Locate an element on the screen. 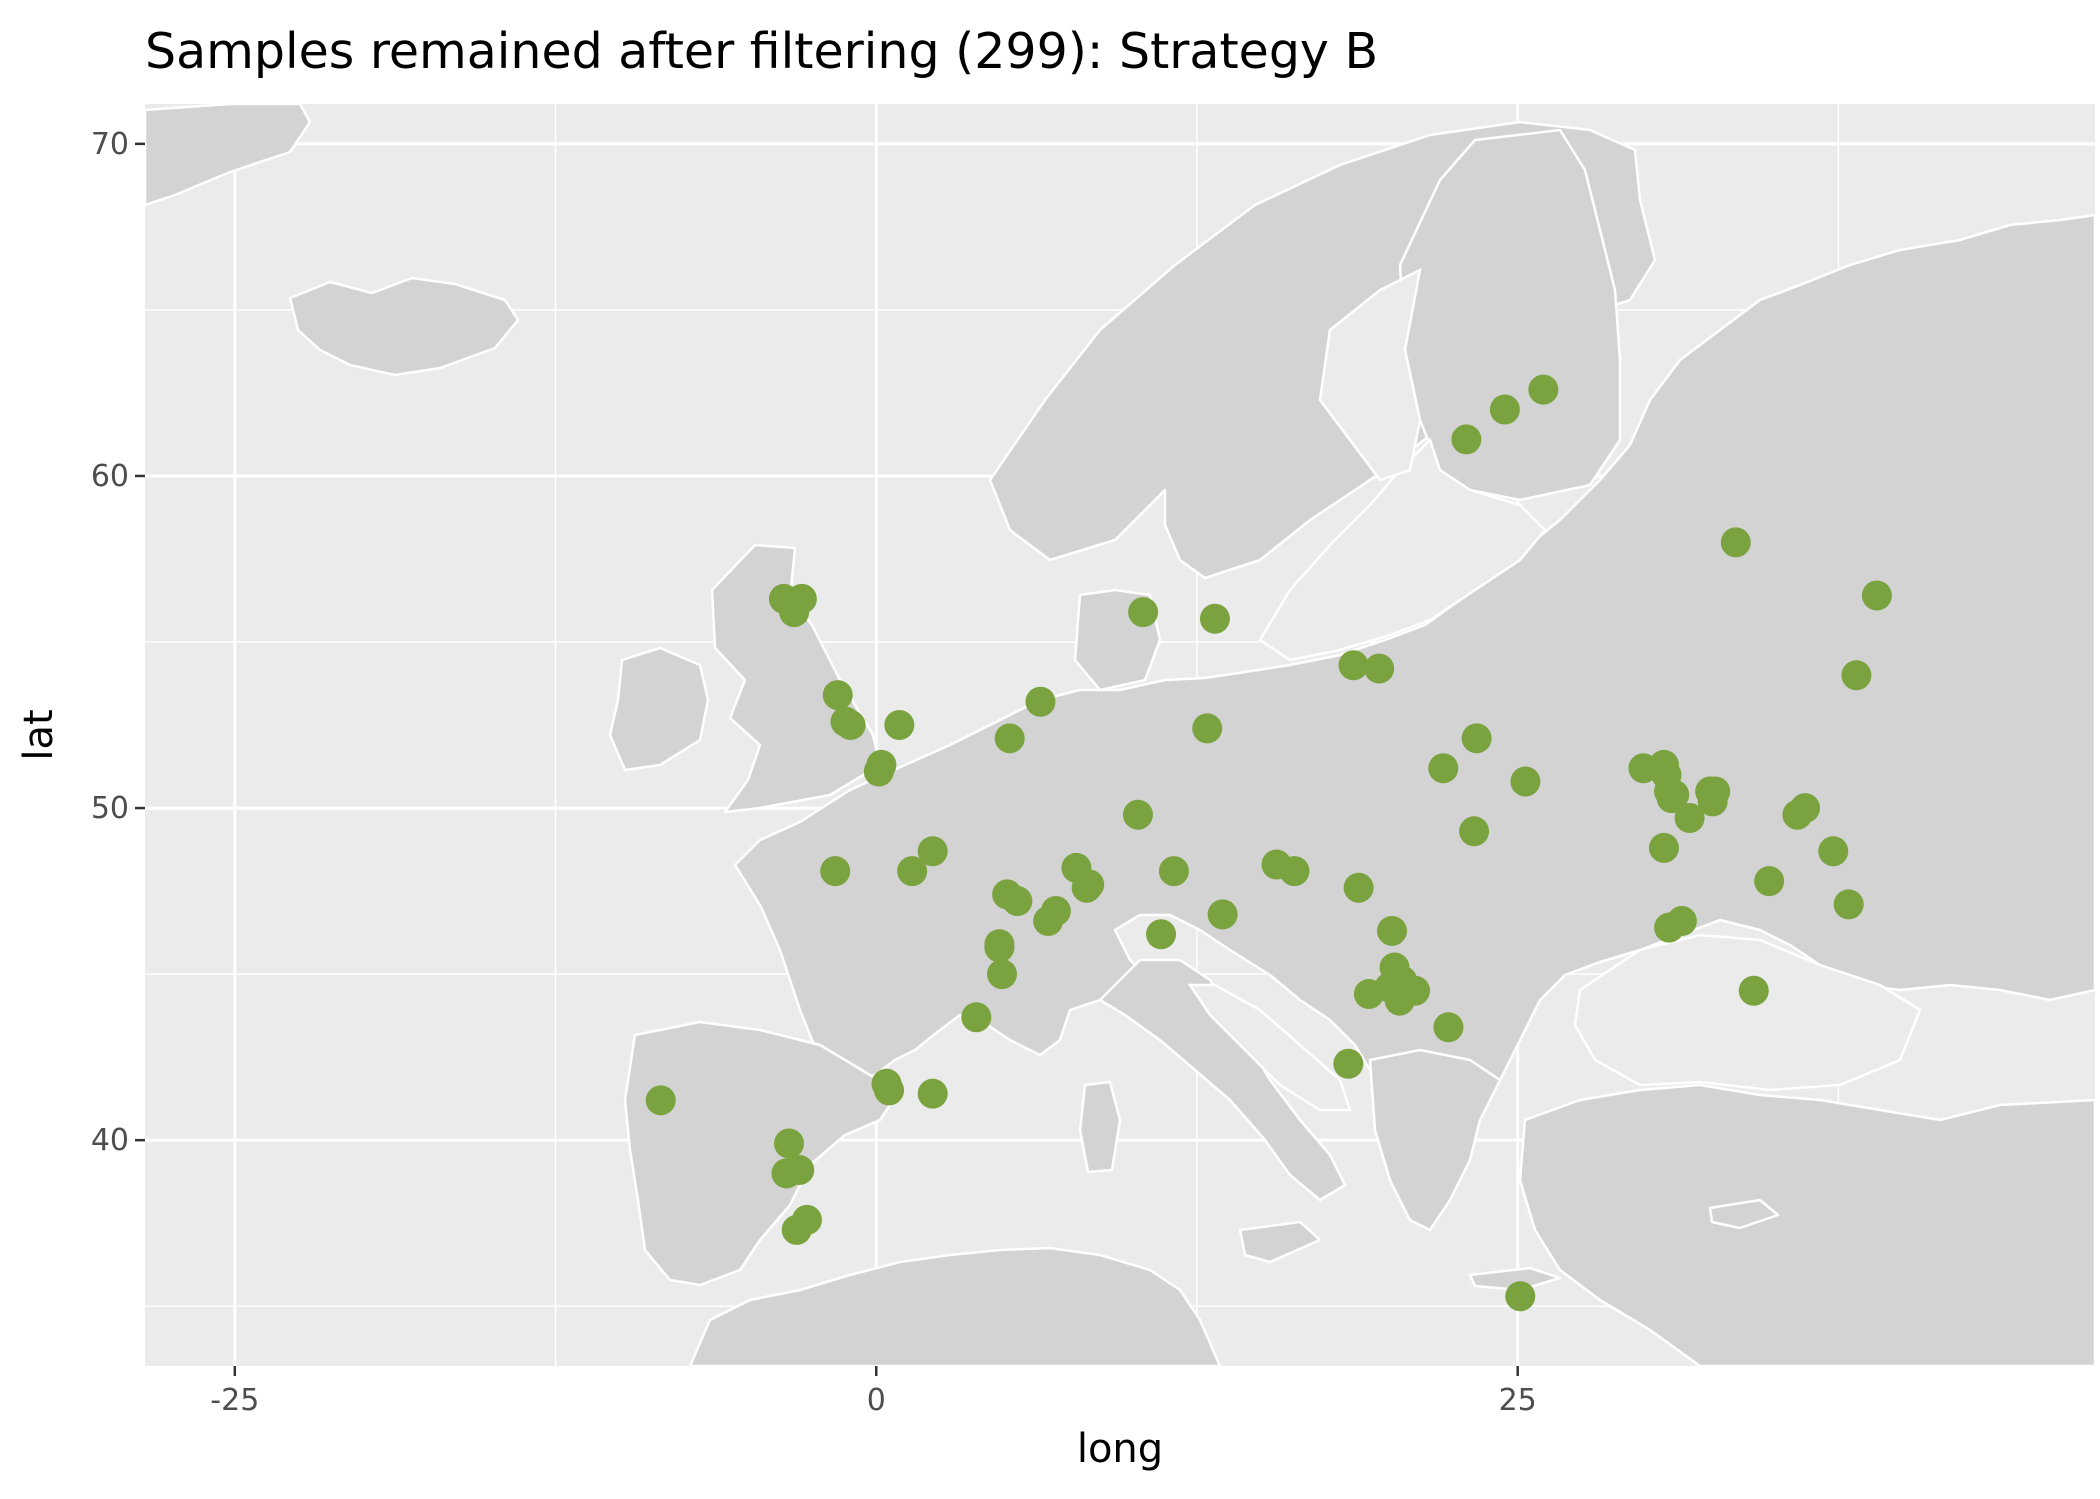  land-greece is located at coordinates (1435, 1140).